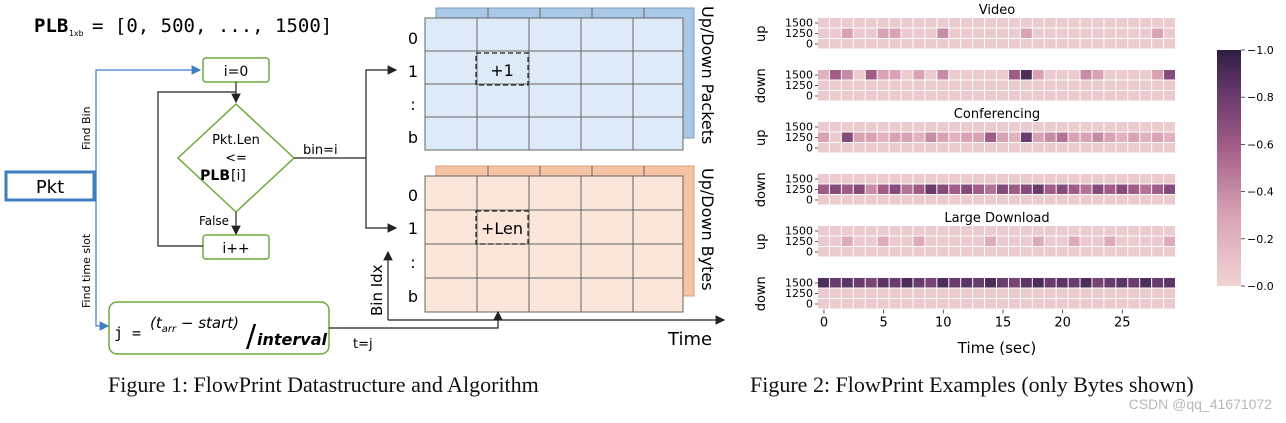  Describe the element at coordinates (799, 241) in the screenshot. I see `row-tick-label: 1250` at that location.